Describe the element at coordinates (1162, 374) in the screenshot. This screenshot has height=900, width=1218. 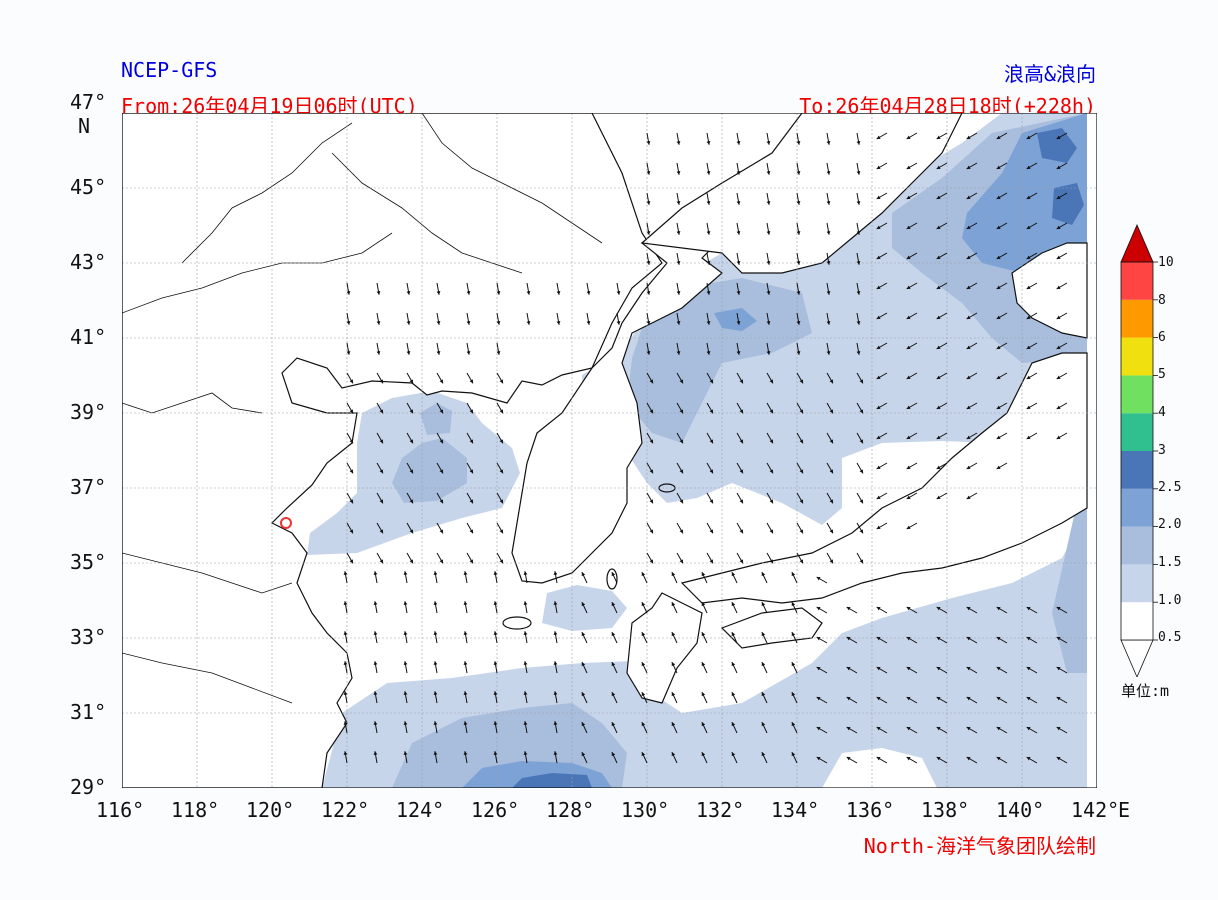
I see `colorbar-tick-label: 5` at that location.